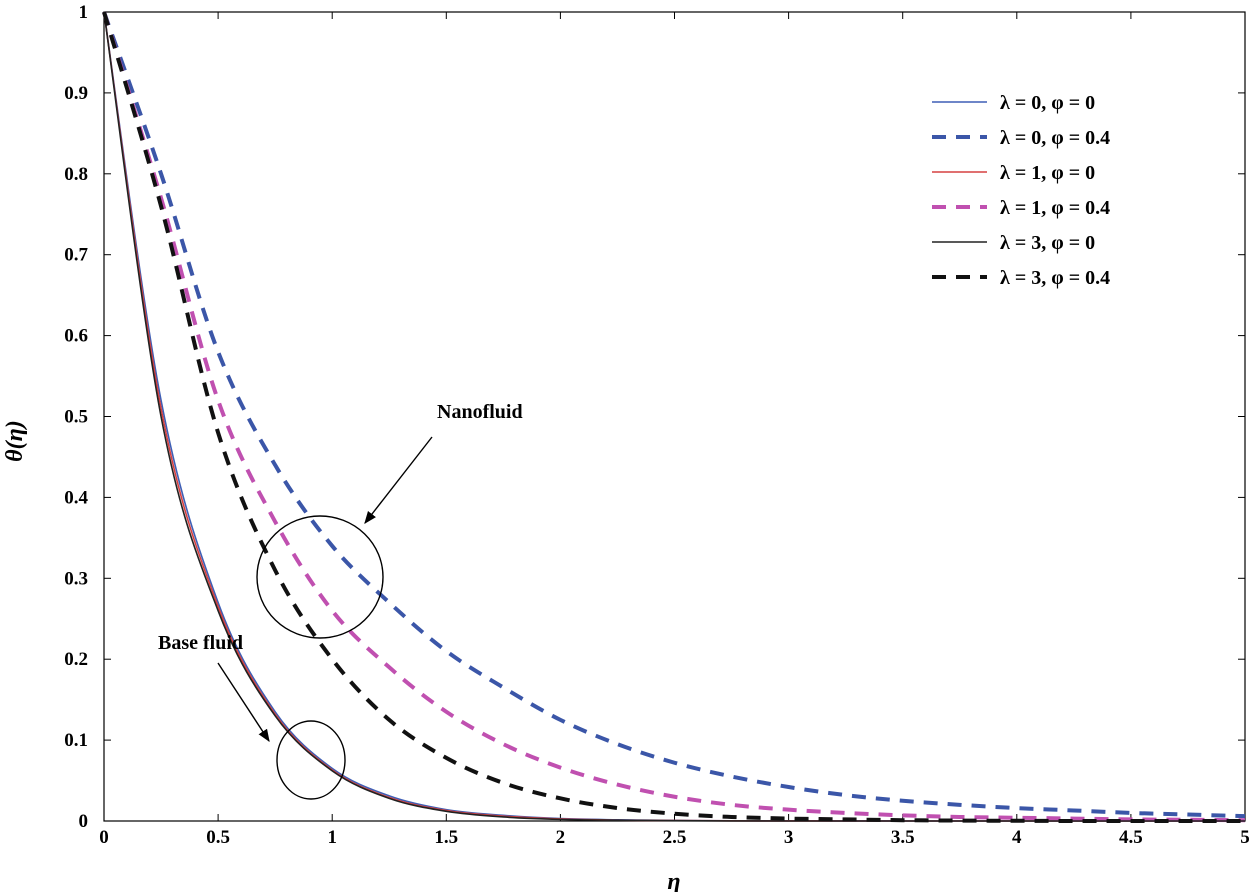  Describe the element at coordinates (1245, 837) in the screenshot. I see `x-tick-label: 5` at that location.